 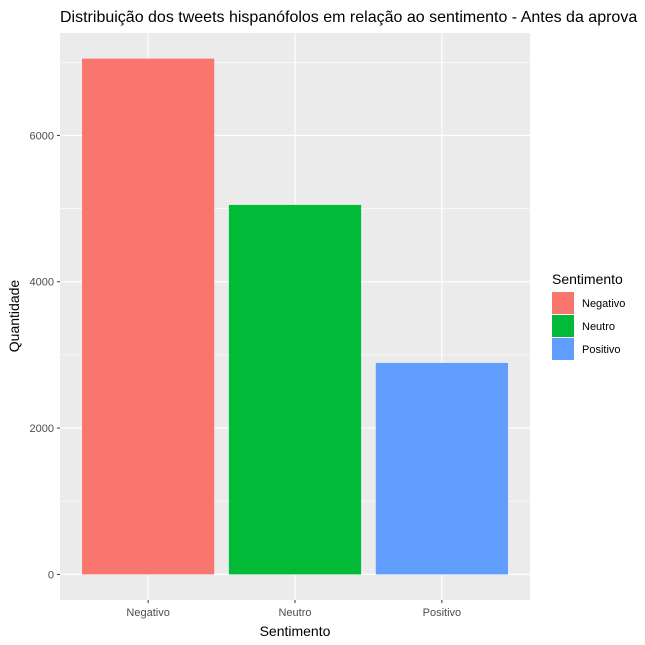 I want to click on x-axis: Negativo Neutro Positivo, so click(x=293, y=609).